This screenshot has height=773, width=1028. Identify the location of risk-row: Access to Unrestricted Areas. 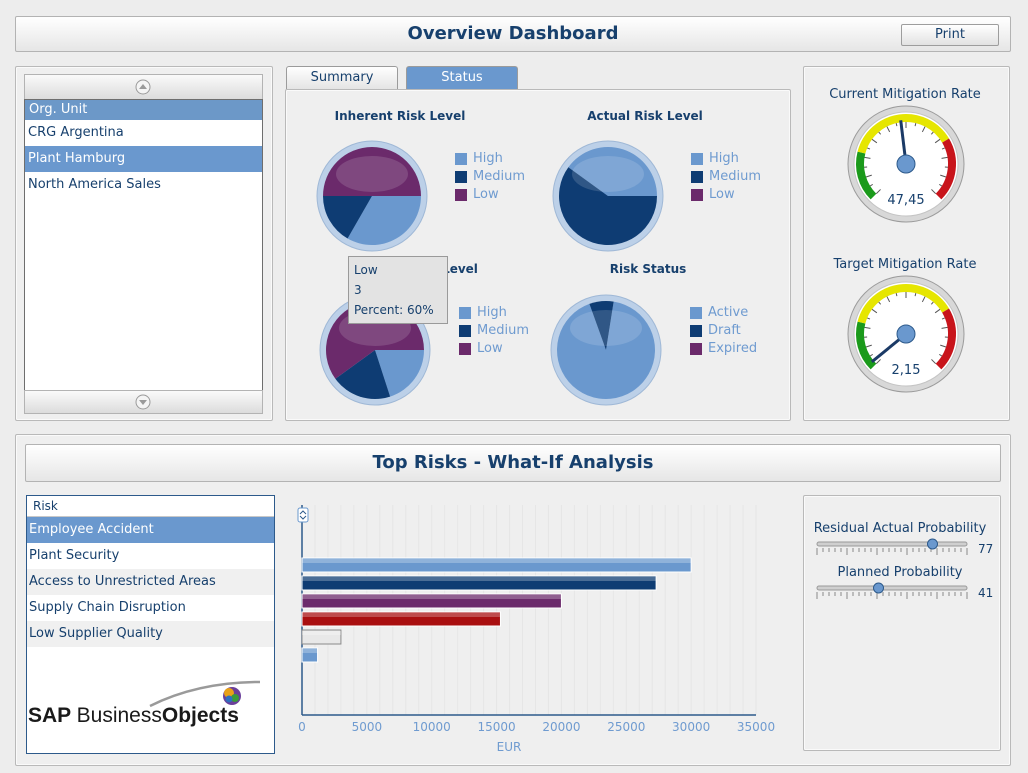
(150, 582).